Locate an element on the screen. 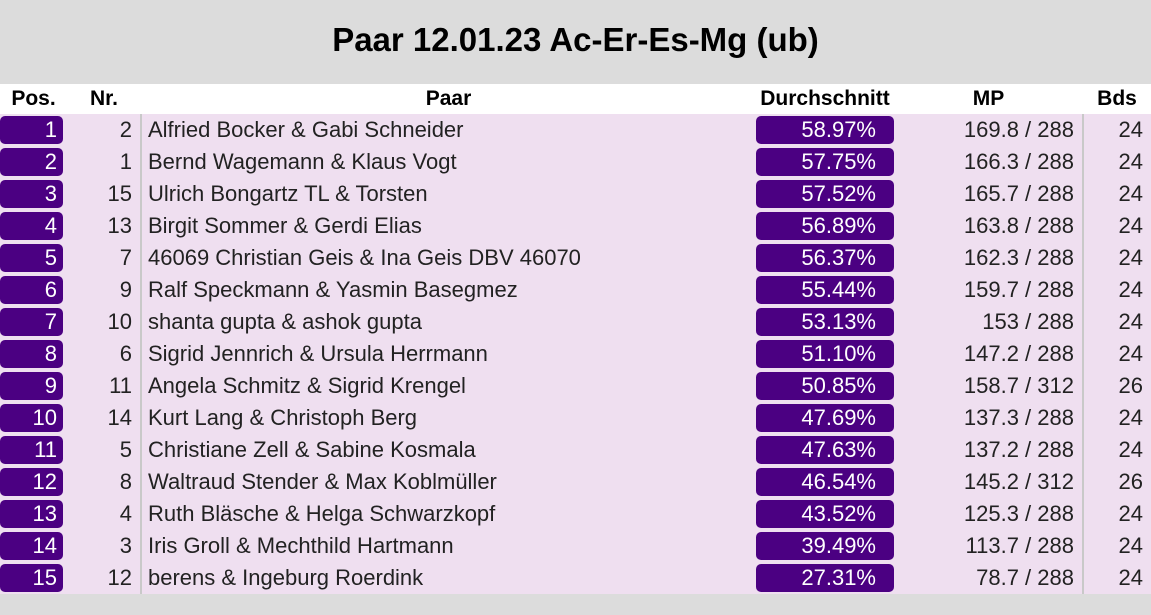 The image size is (1151, 615). column-header-avg: Durchschnitt is located at coordinates (825, 98).